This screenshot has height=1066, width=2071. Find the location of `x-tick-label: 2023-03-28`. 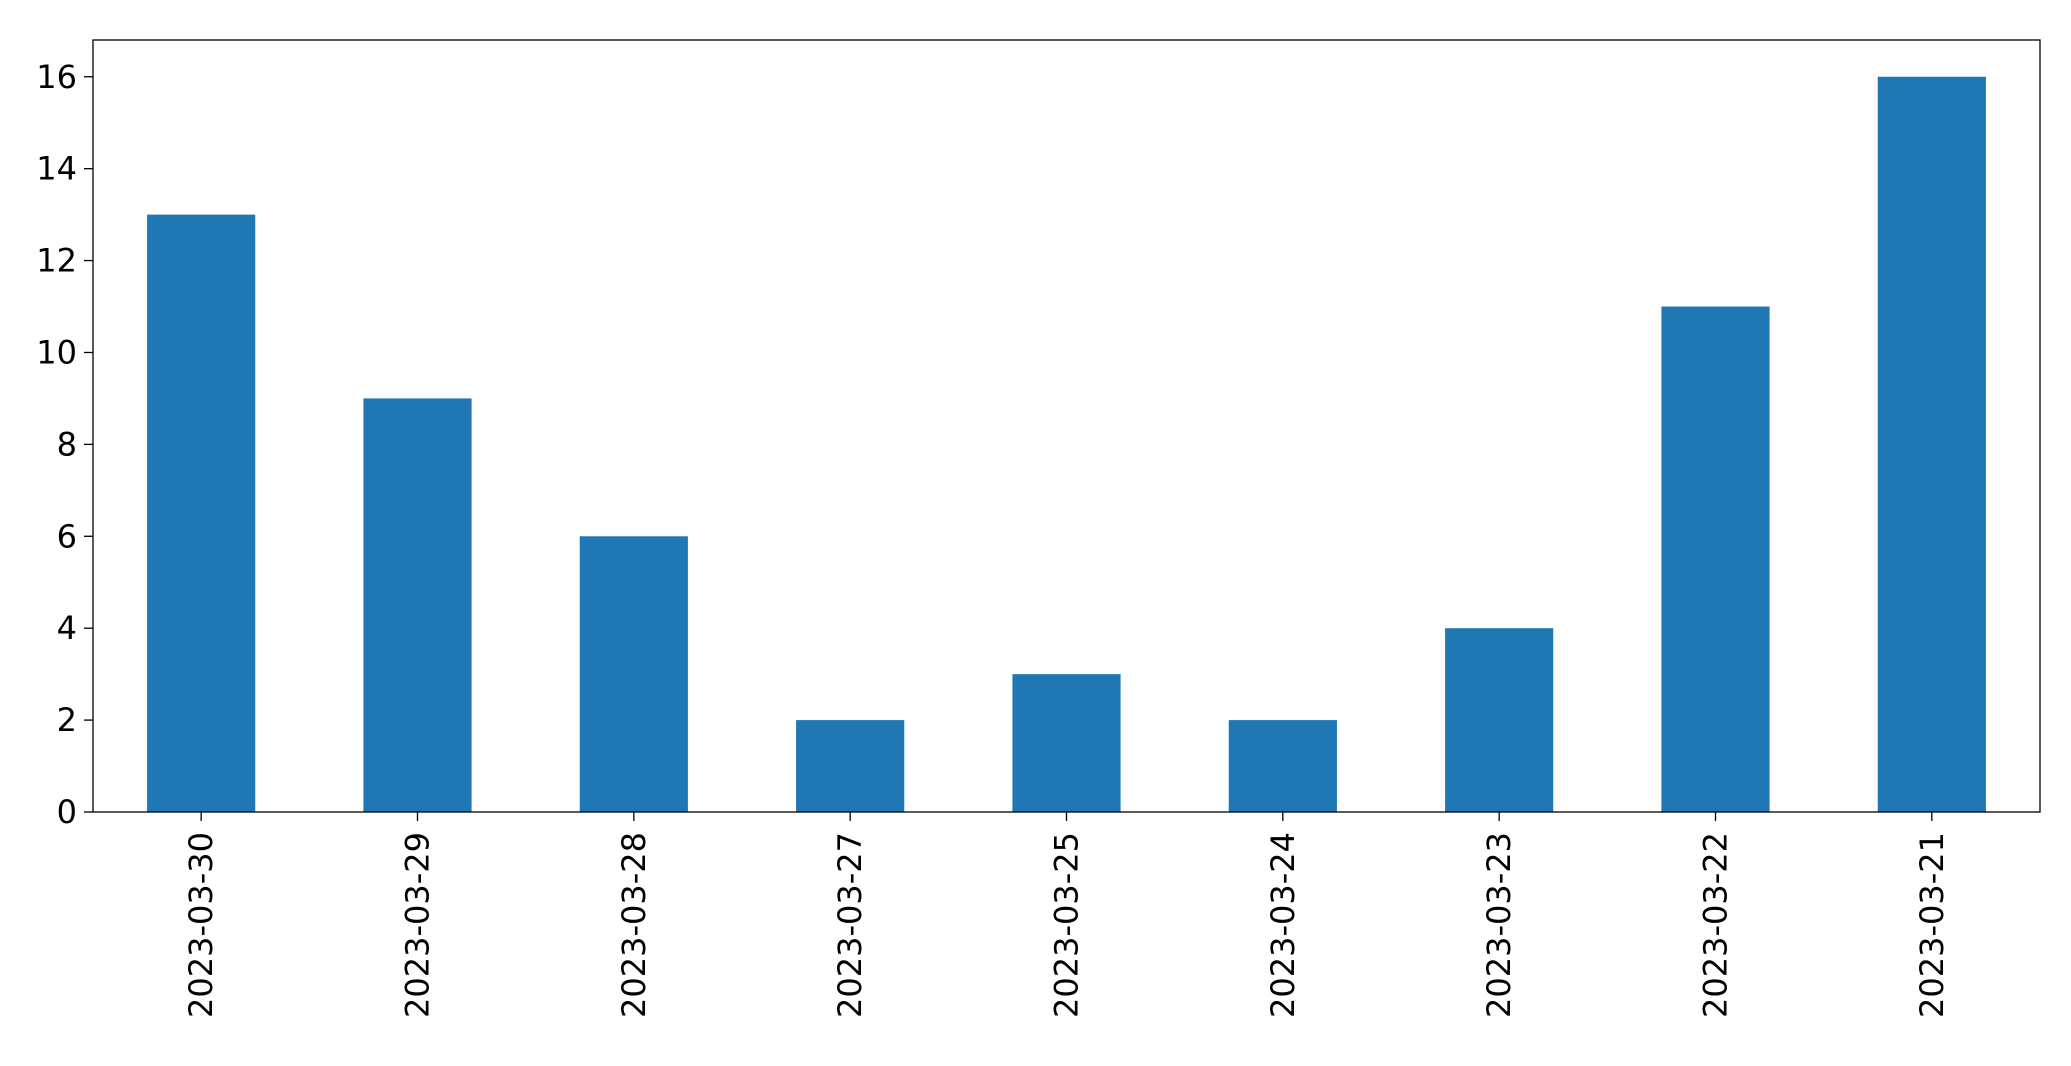

x-tick-label: 2023-03-28 is located at coordinates (634, 925).